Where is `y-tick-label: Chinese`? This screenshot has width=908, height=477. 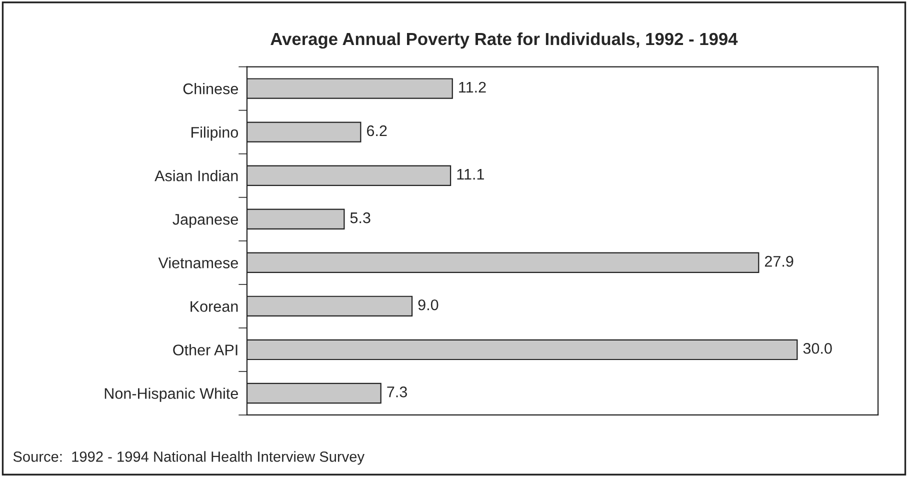
y-tick-label: Chinese is located at coordinates (210, 88).